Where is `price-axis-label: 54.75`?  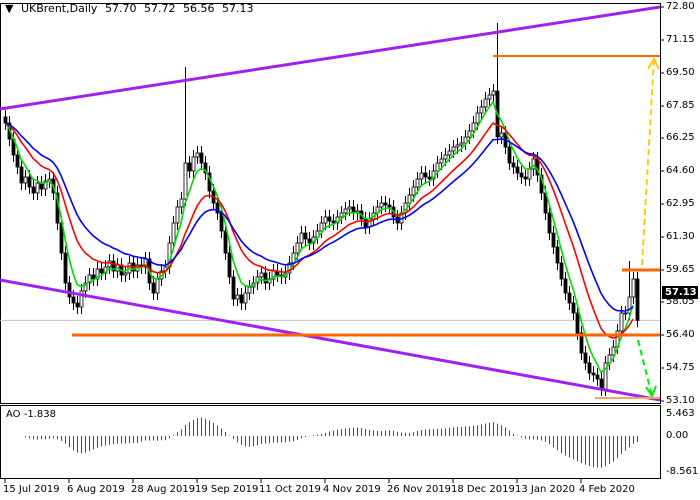 price-axis-label: 54.75 is located at coordinates (680, 367).